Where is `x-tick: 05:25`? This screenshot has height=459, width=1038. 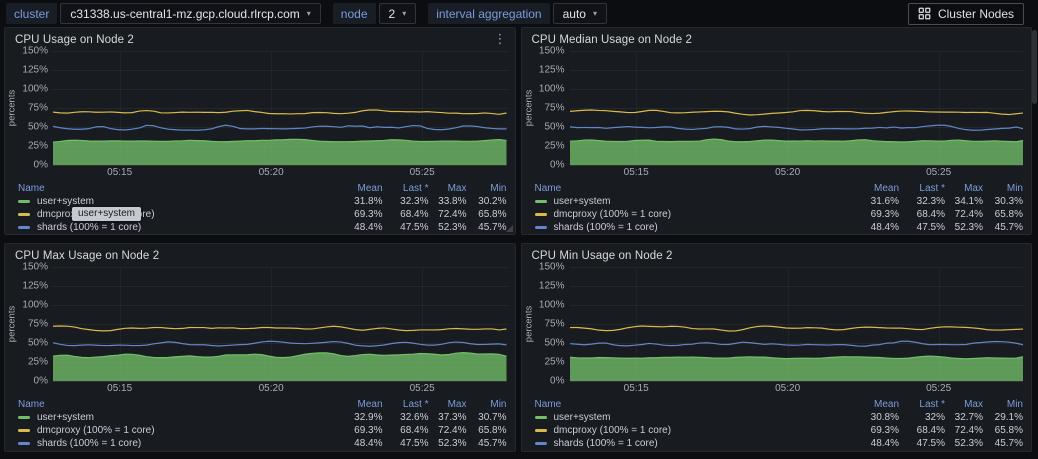 x-tick: 05:25 is located at coordinates (422, 388).